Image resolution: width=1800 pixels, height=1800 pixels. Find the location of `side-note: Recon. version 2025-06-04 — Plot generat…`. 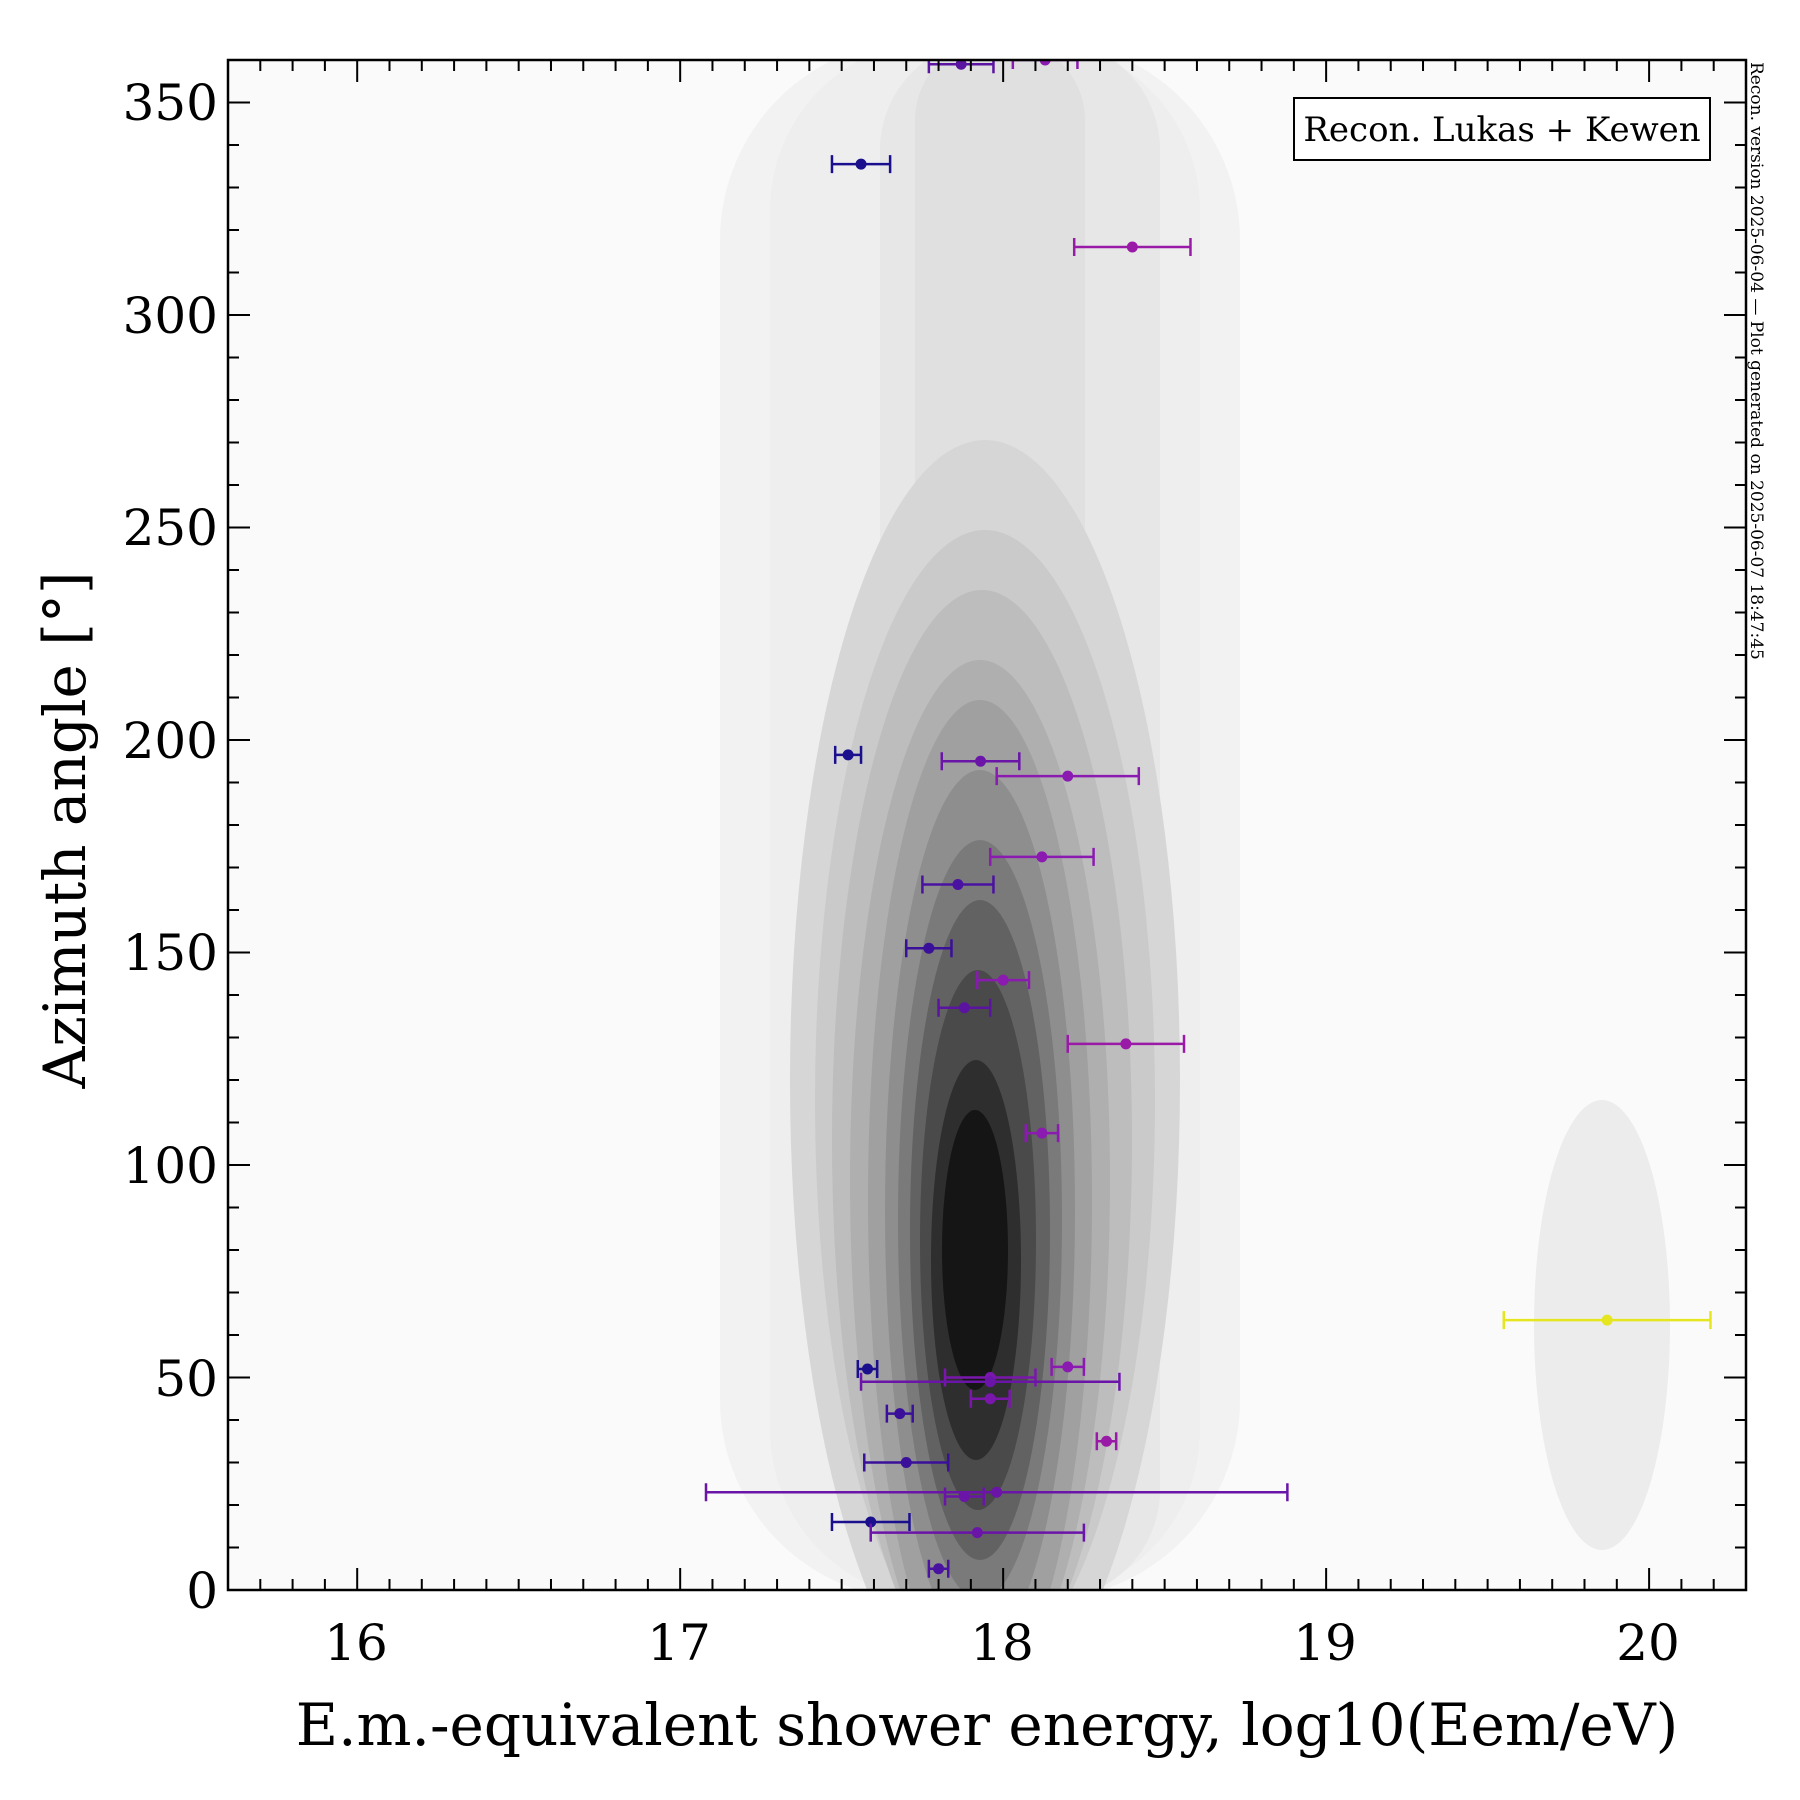

side-note: Recon. version 2025-06-04 — Plot generat… is located at coordinates (1756, 361).